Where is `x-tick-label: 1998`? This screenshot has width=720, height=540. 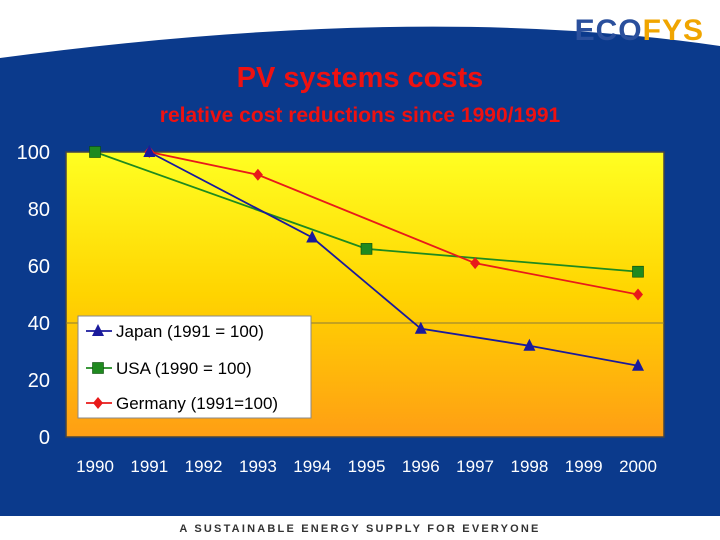 x-tick-label: 1998 is located at coordinates (529, 466).